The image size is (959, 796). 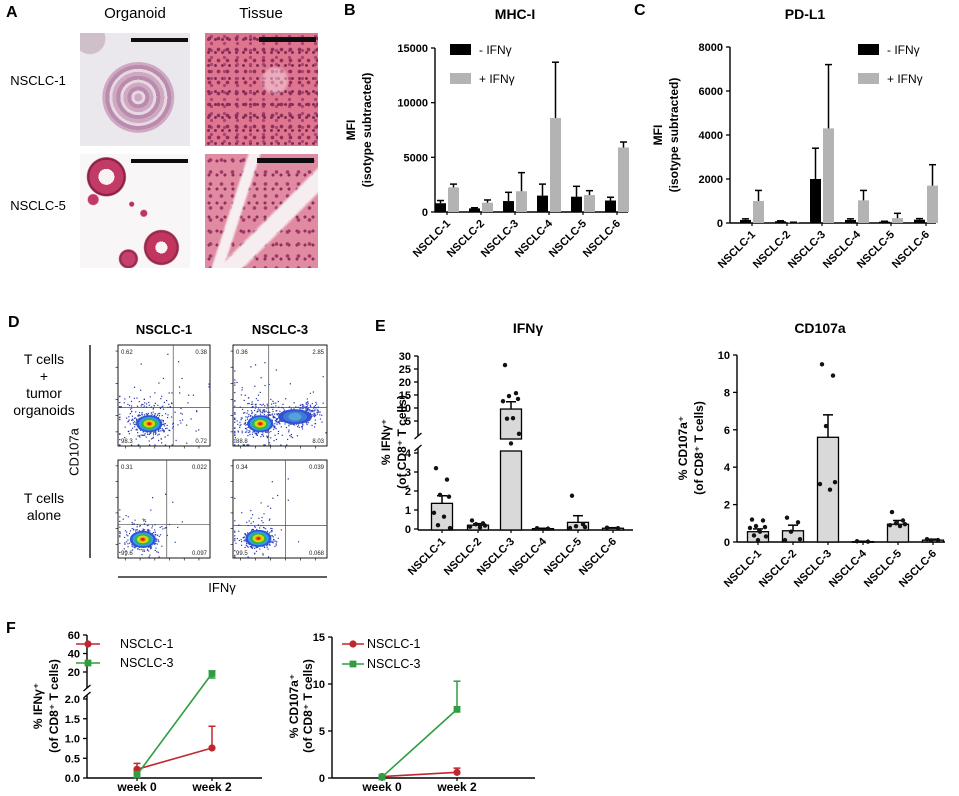 I want to click on panel-f-label: F, so click(x=11, y=628).